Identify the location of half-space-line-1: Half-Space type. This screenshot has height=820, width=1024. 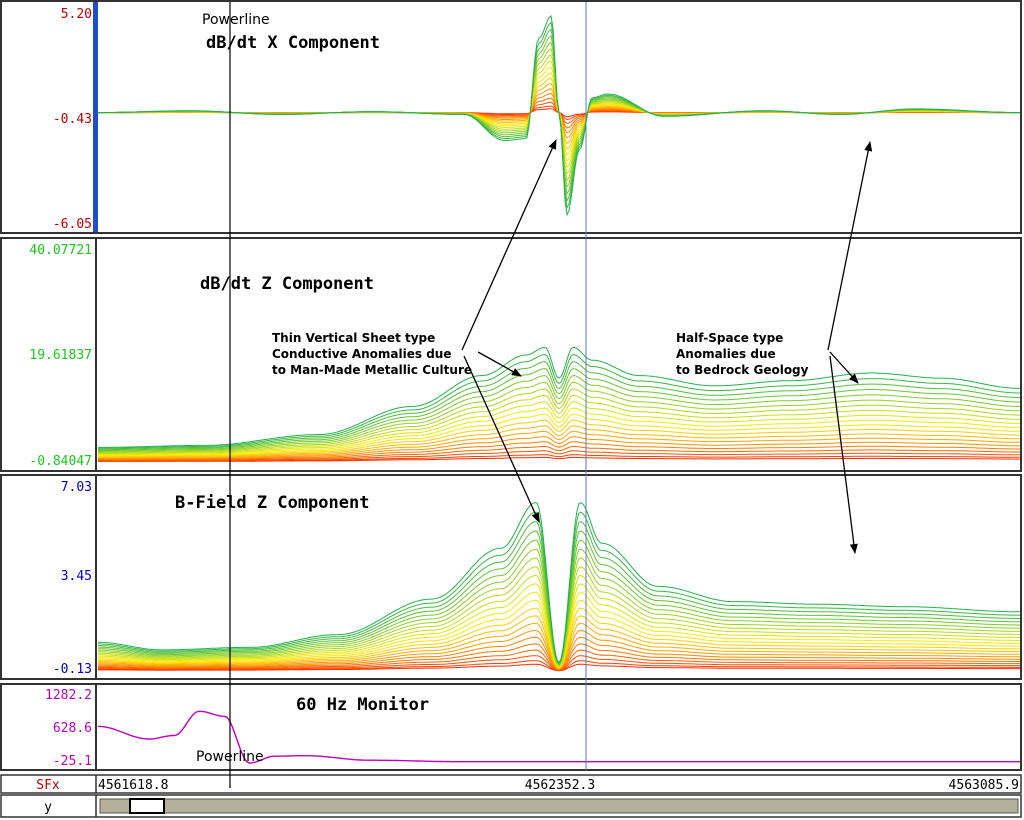
(729, 338).